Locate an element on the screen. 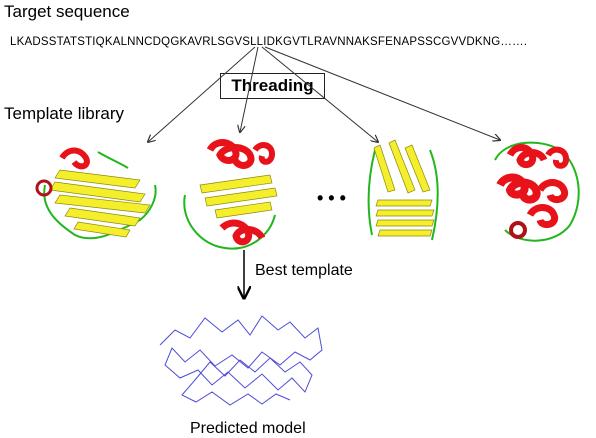 The width and height of the screenshot is (596, 438). threading-arrows is located at coordinates (324, 94).